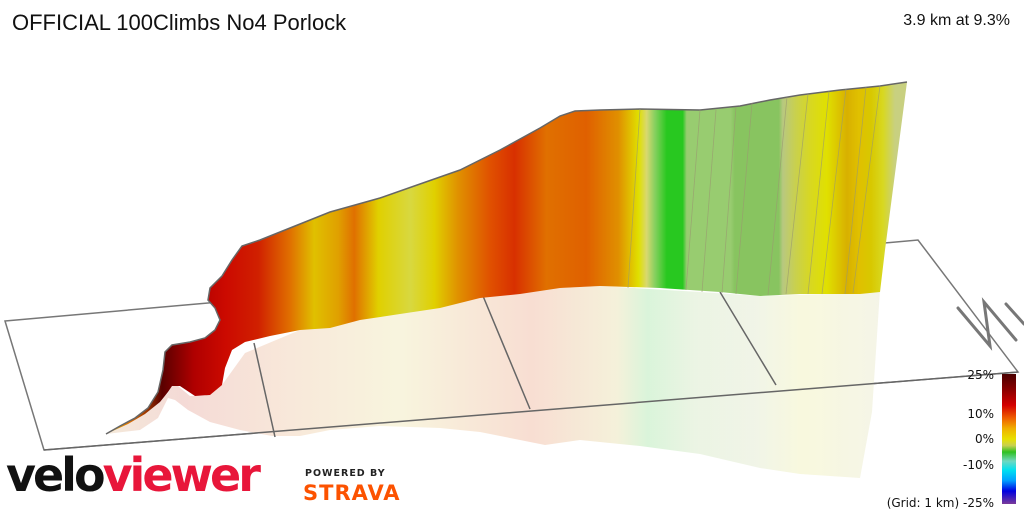  What do you see at coordinates (179, 22) in the screenshot?
I see `page-title: OFFICIAL 100Climbs No4 Porlock` at bounding box center [179, 22].